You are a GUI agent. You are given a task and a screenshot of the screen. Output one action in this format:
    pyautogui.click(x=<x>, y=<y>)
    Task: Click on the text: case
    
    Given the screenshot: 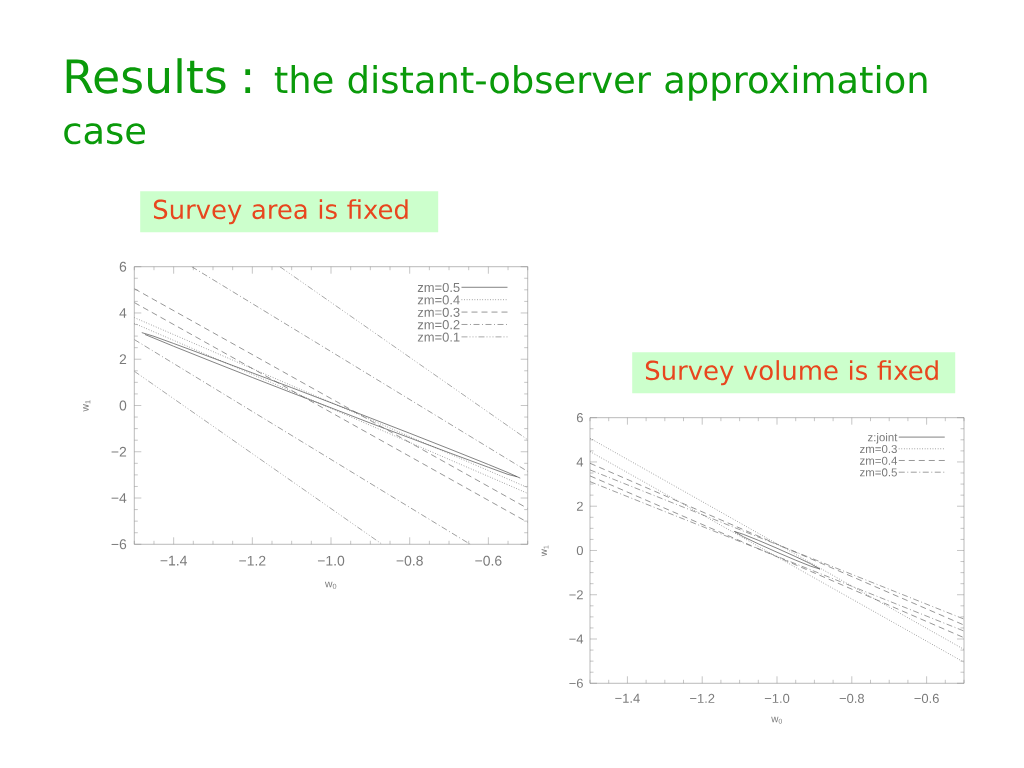 What is the action you would take?
    pyautogui.click(x=104, y=134)
    